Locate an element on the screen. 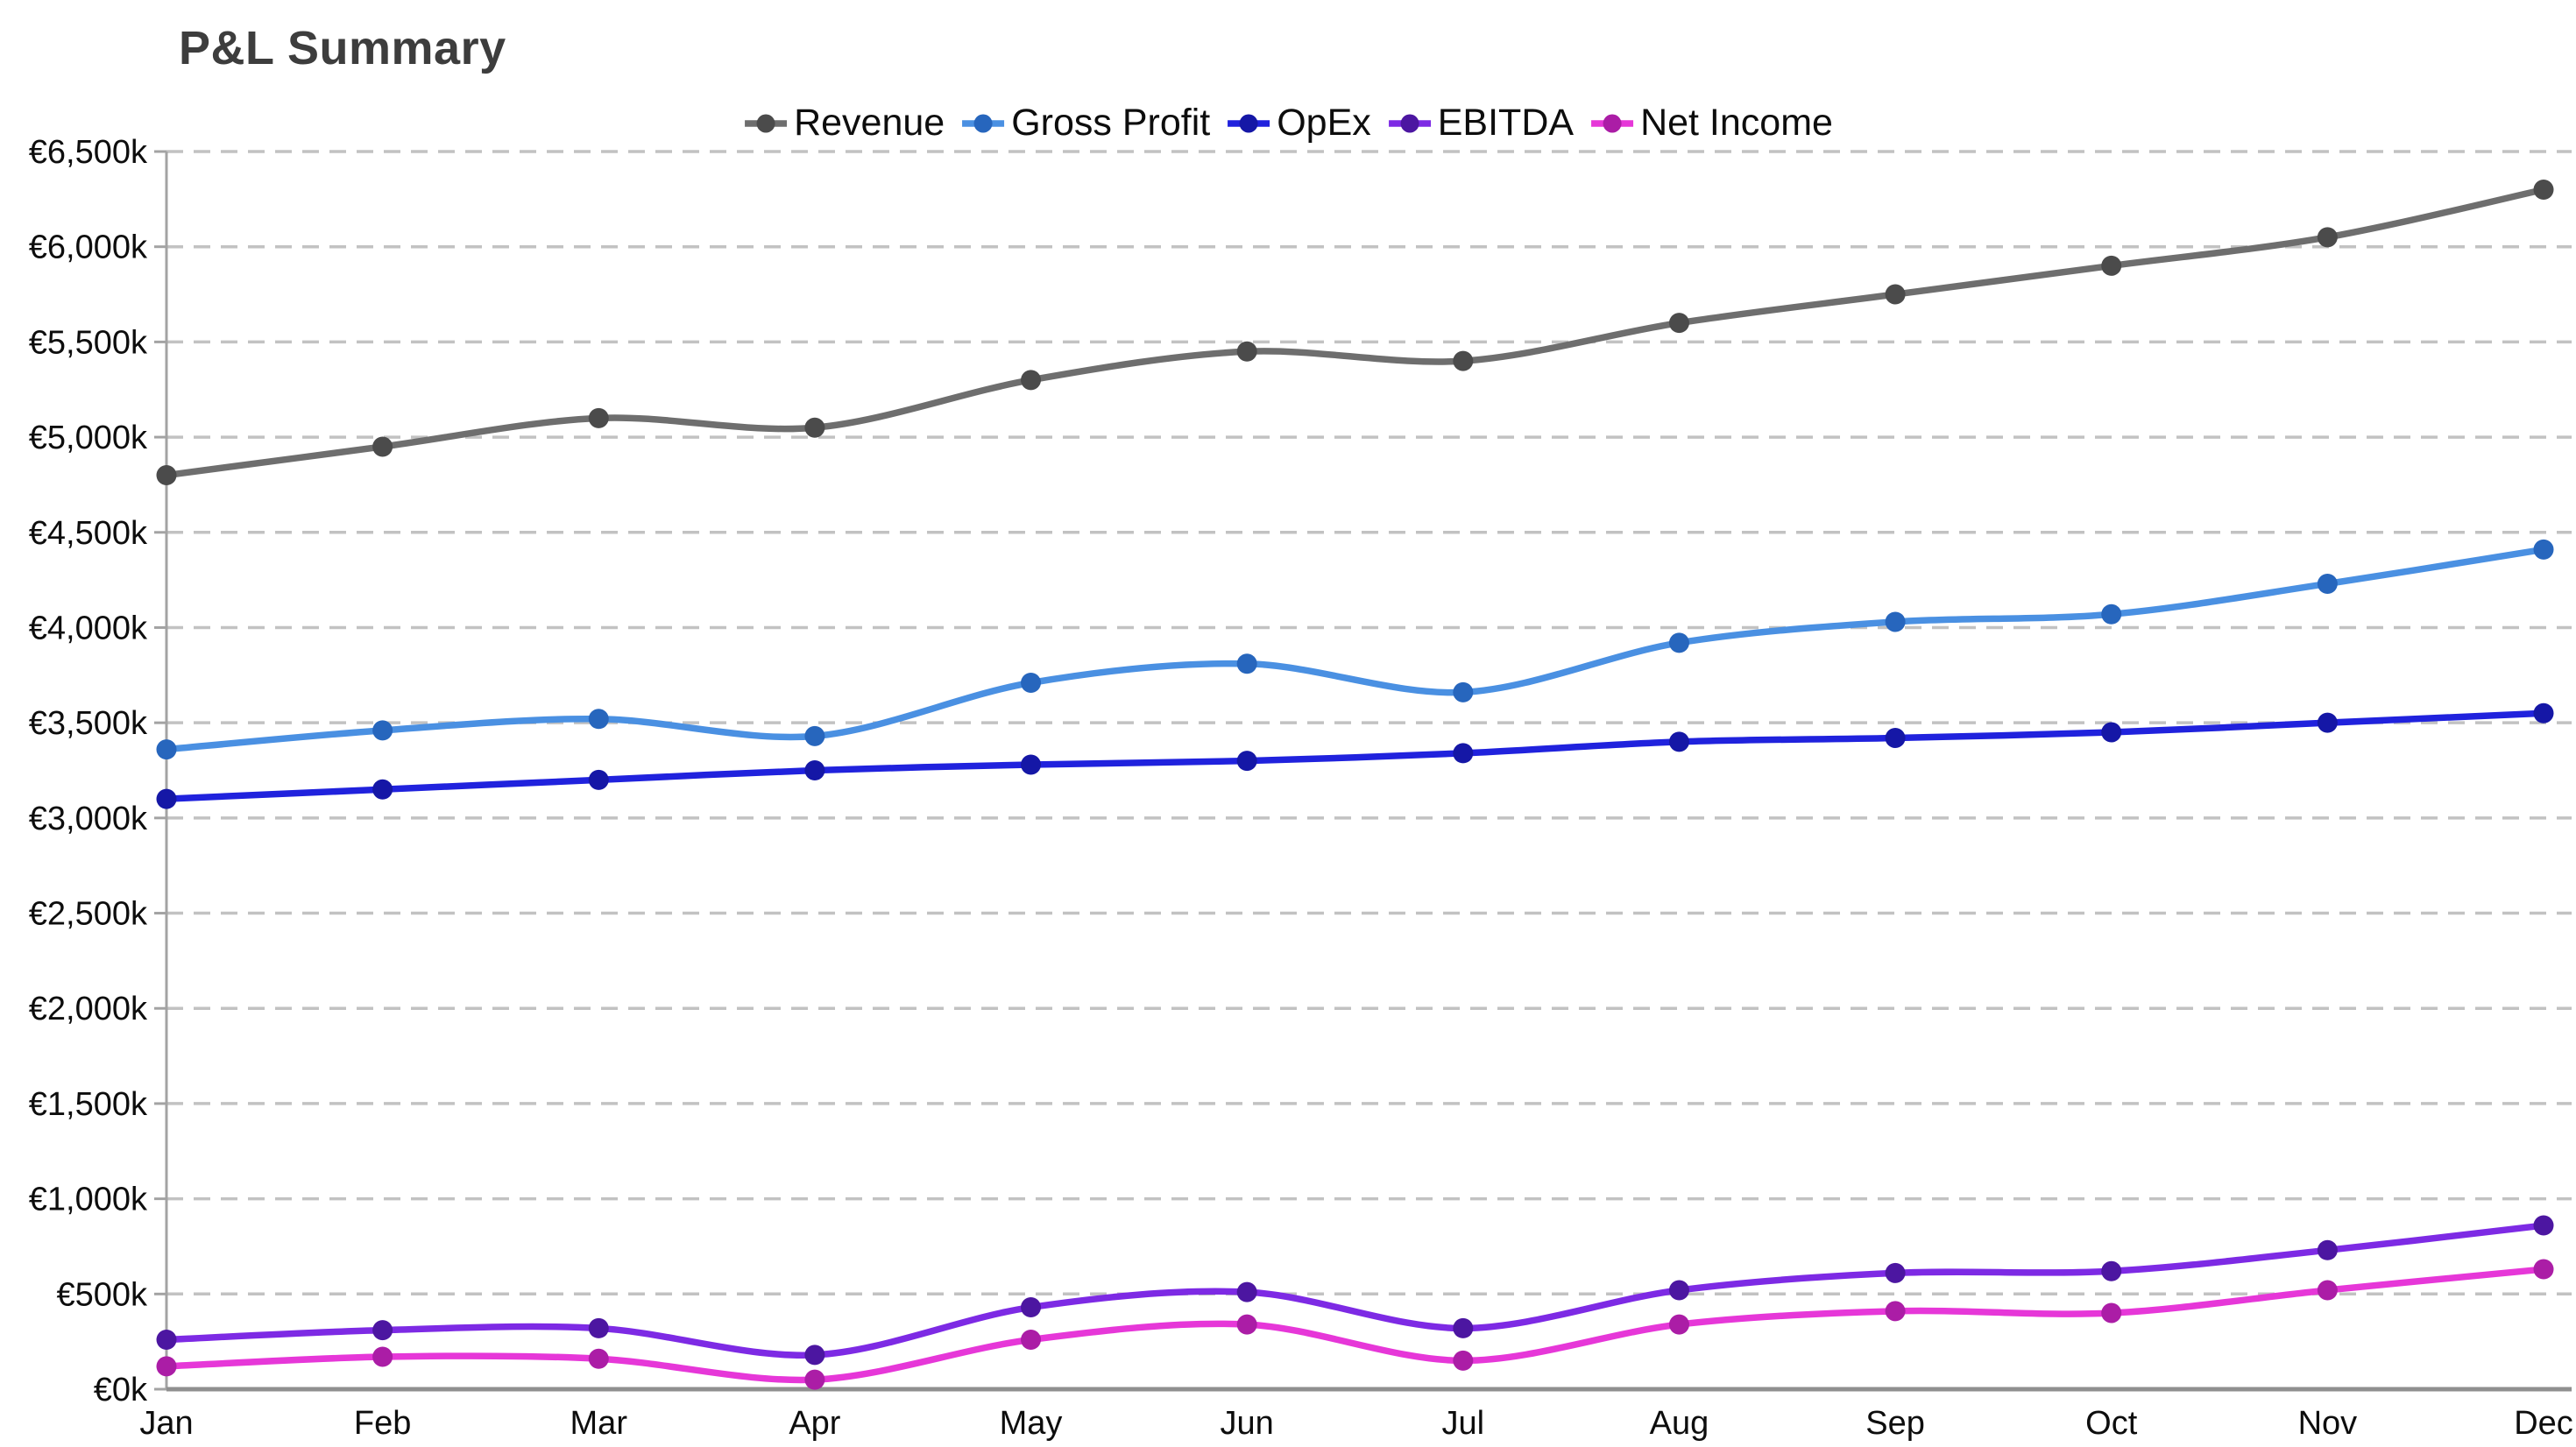 This screenshot has height=1447, width=2576. x-tick-label: Oct is located at coordinates (2111, 1423).